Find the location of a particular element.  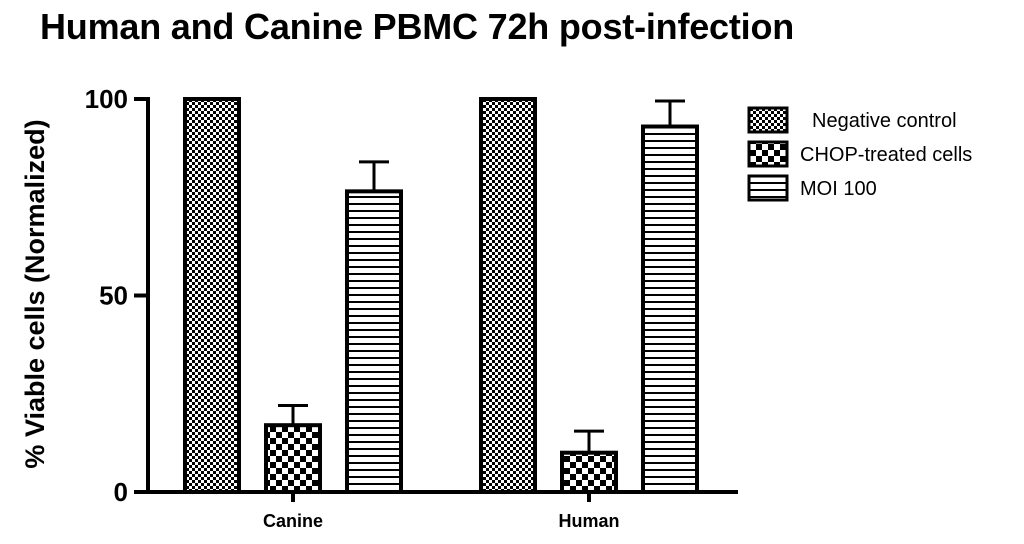

bar-human-negative-control is located at coordinates (508, 295).